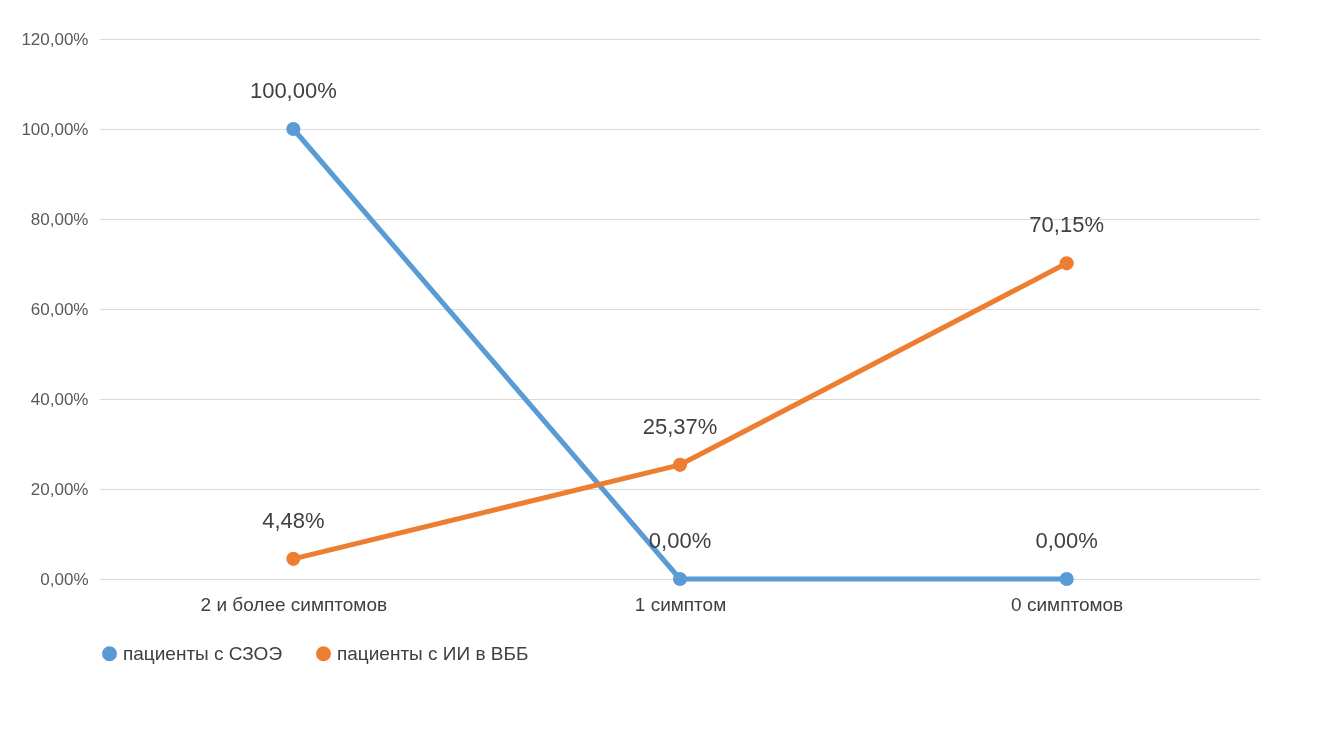  Describe the element at coordinates (293, 90) in the screenshot. I see `data-label: 100,00%` at that location.